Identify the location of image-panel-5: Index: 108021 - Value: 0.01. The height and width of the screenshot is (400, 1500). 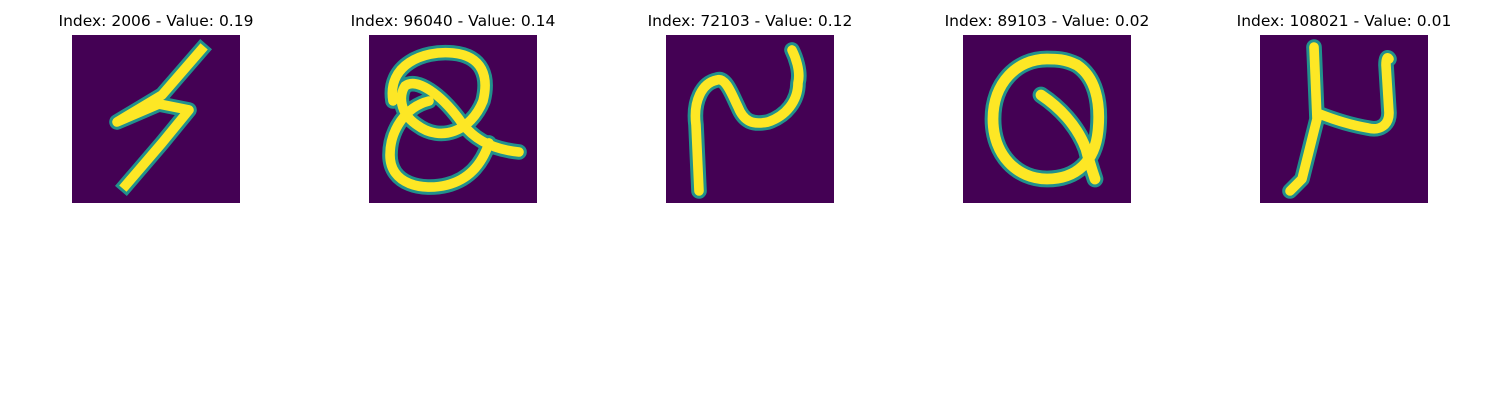
(1344, 105).